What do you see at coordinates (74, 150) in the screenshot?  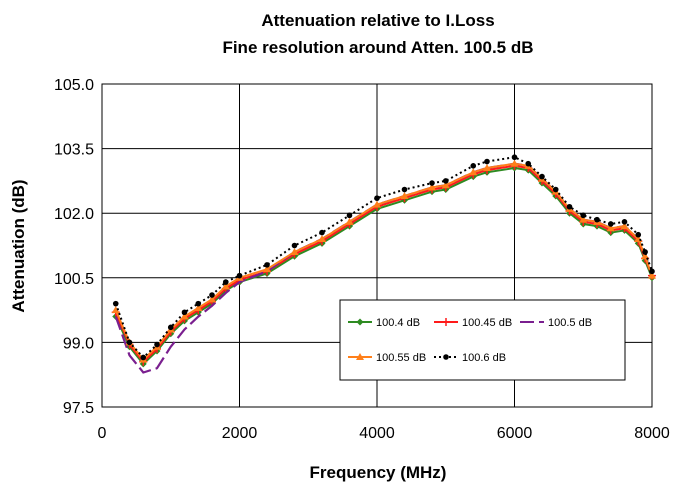 I see `y-tick-label: 103.5` at bounding box center [74, 150].